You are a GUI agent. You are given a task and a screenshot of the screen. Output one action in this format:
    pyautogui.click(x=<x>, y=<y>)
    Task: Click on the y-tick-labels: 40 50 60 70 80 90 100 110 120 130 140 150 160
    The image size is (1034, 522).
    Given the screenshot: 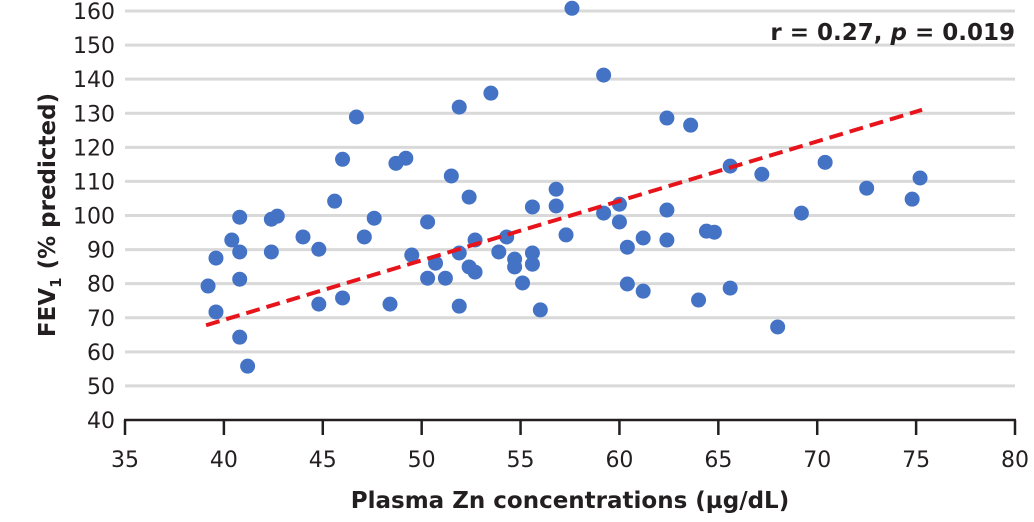 What is the action you would take?
    pyautogui.click(x=94, y=217)
    